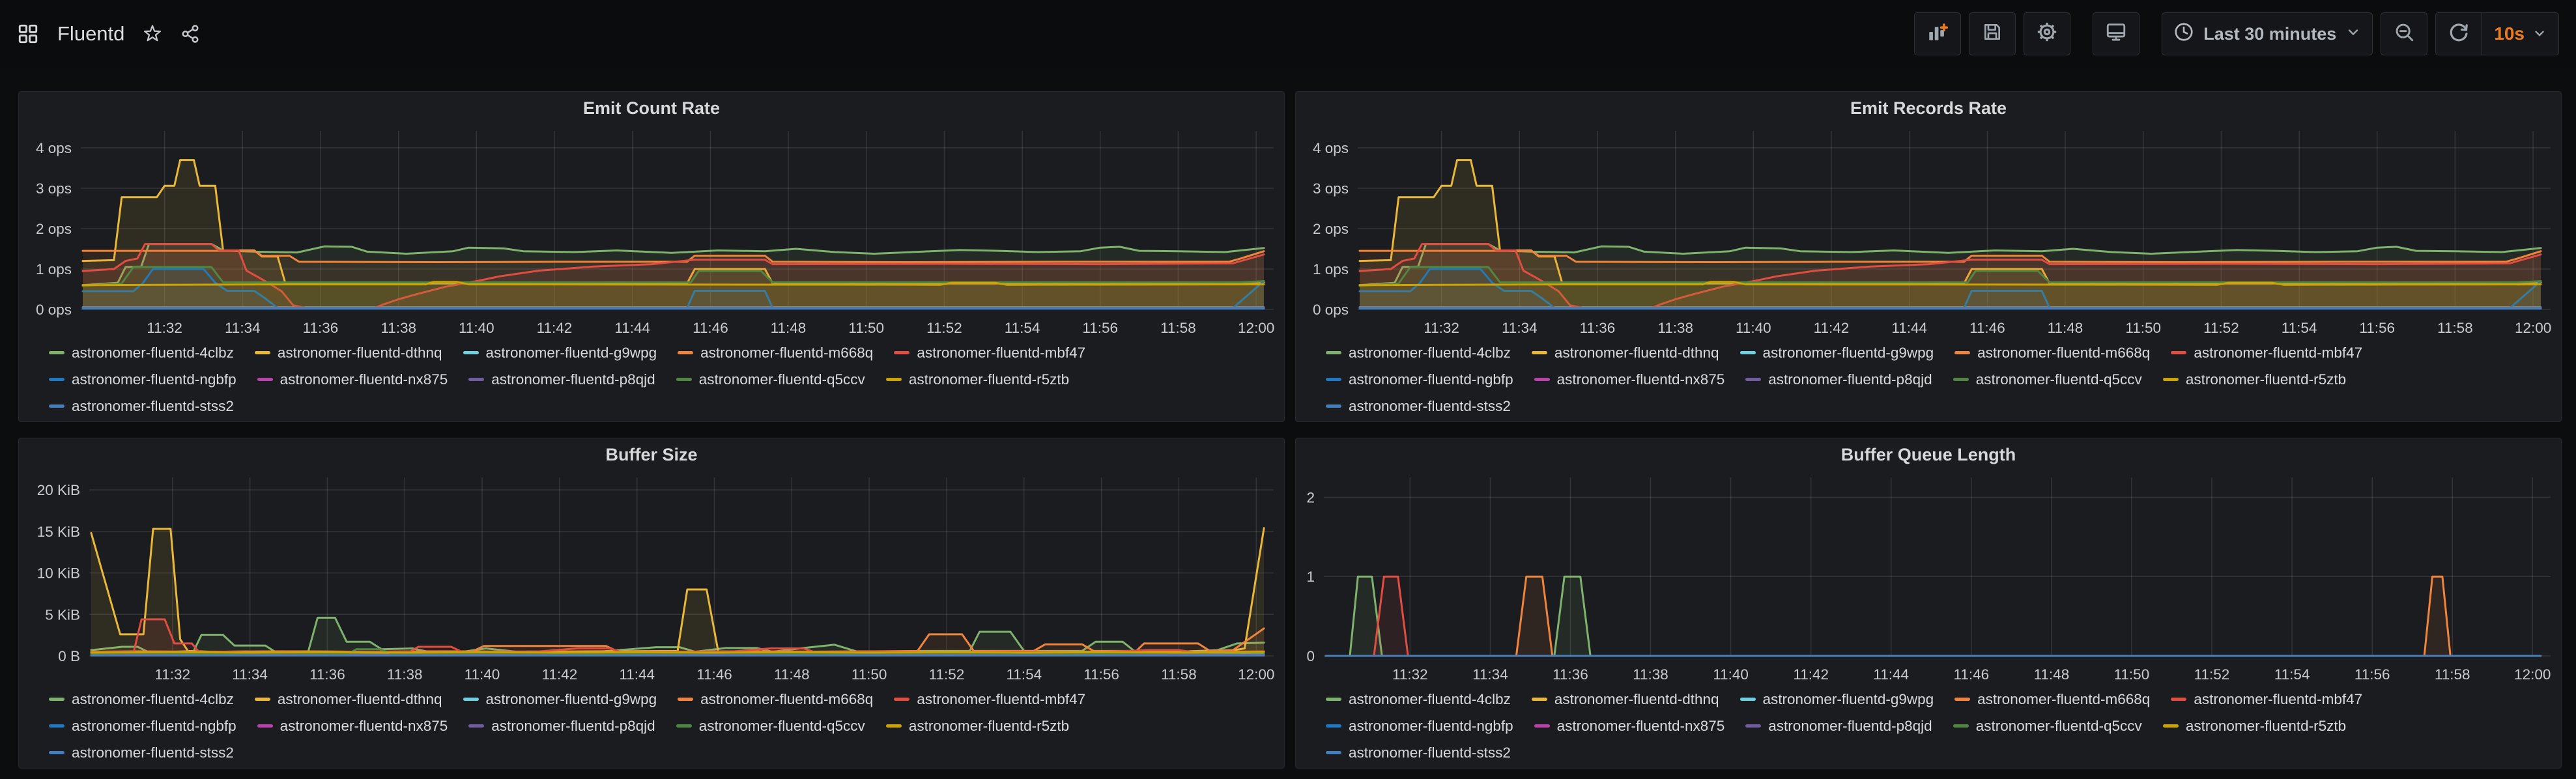 This screenshot has height=779, width=2576. What do you see at coordinates (1636, 352) in the screenshot?
I see `legend-series-name: astronomer-fluentd-dthnq` at bounding box center [1636, 352].